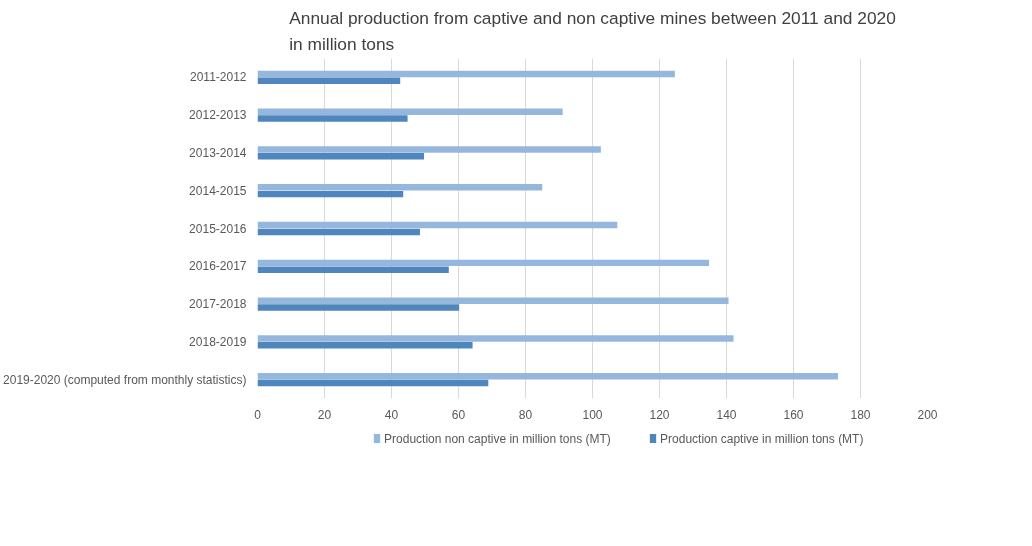 This screenshot has height=546, width=1032. Describe the element at coordinates (659, 414) in the screenshot. I see `x-tick-label: 120` at that location.